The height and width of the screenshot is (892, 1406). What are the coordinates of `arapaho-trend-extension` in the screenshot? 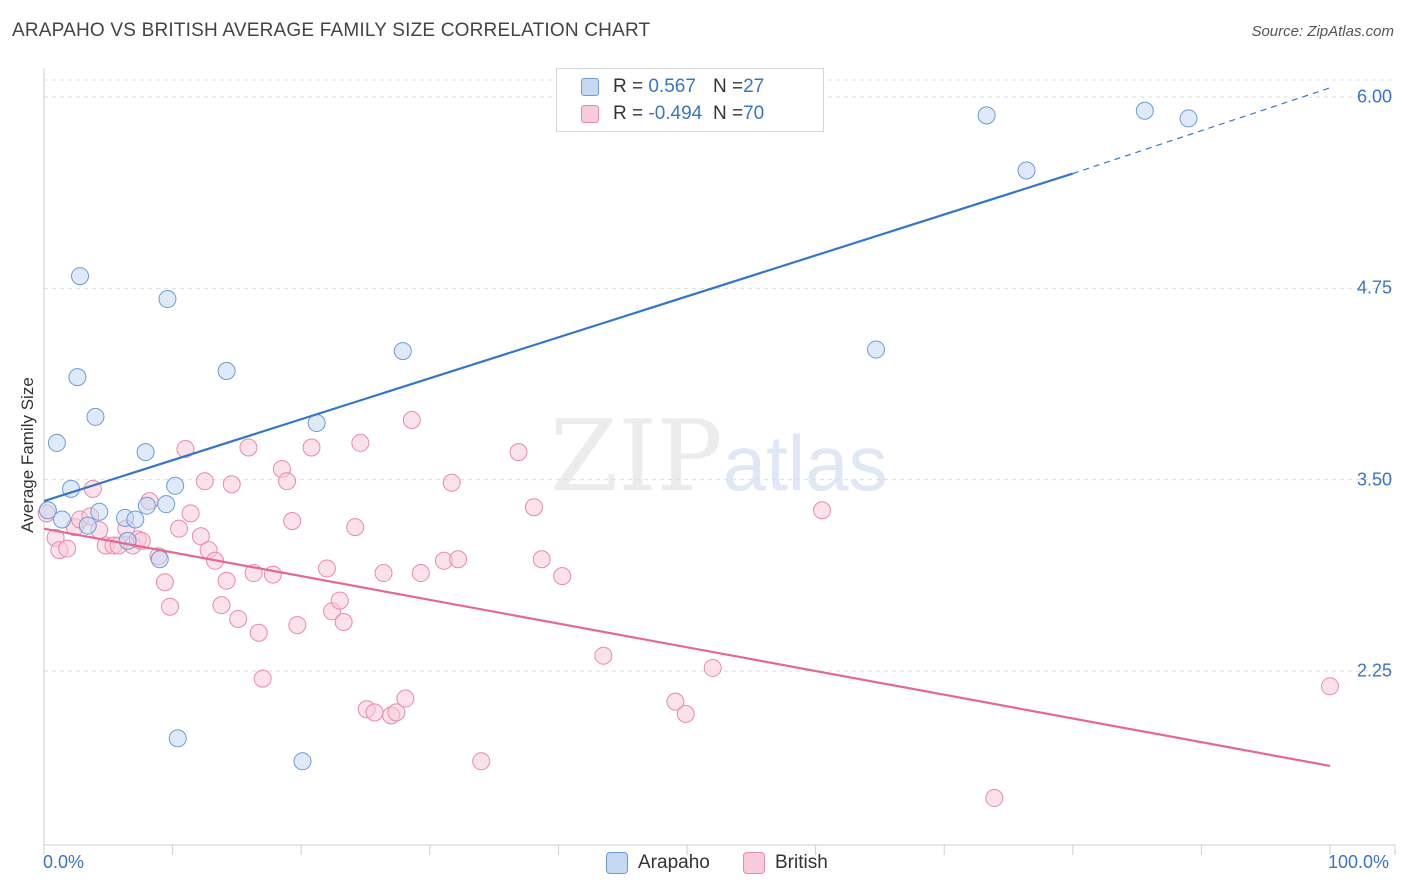 It's located at (1201, 131).